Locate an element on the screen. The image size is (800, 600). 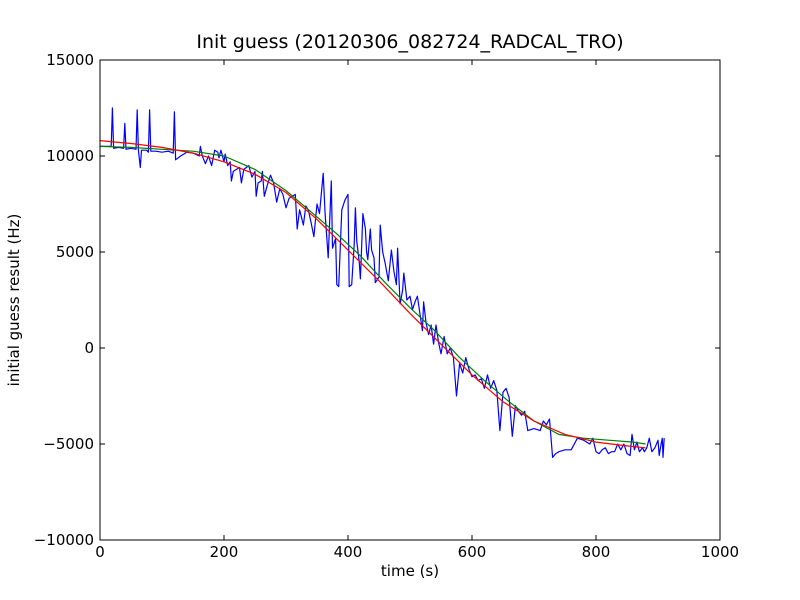
x-axis-label: time (s) is located at coordinates (410, 571).